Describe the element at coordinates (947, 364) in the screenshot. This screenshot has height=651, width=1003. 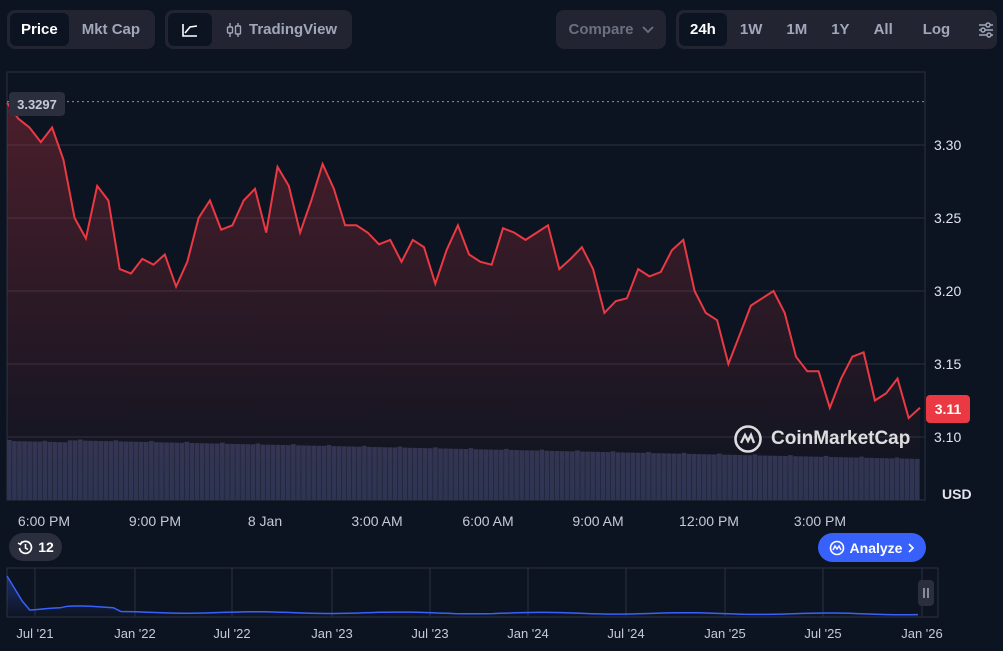
I see `y-tick-label: 3.15` at that location.